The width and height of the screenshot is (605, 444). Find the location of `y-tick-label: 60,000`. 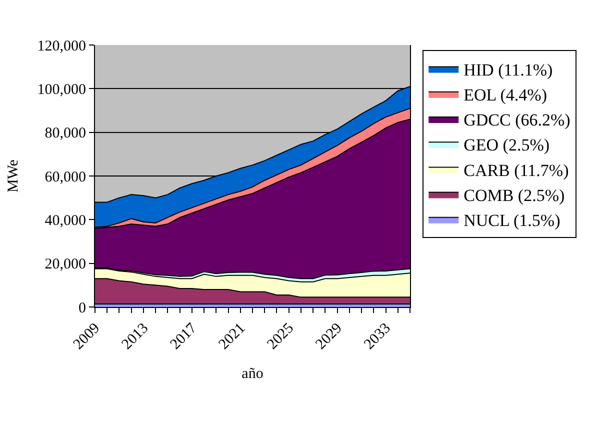

y-tick-label: 60,000 is located at coordinates (65, 177).